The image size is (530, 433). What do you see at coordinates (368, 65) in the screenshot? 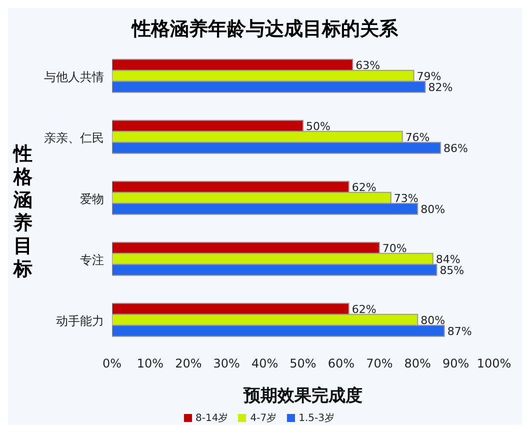
I see `data-label: 63%` at bounding box center [368, 65].